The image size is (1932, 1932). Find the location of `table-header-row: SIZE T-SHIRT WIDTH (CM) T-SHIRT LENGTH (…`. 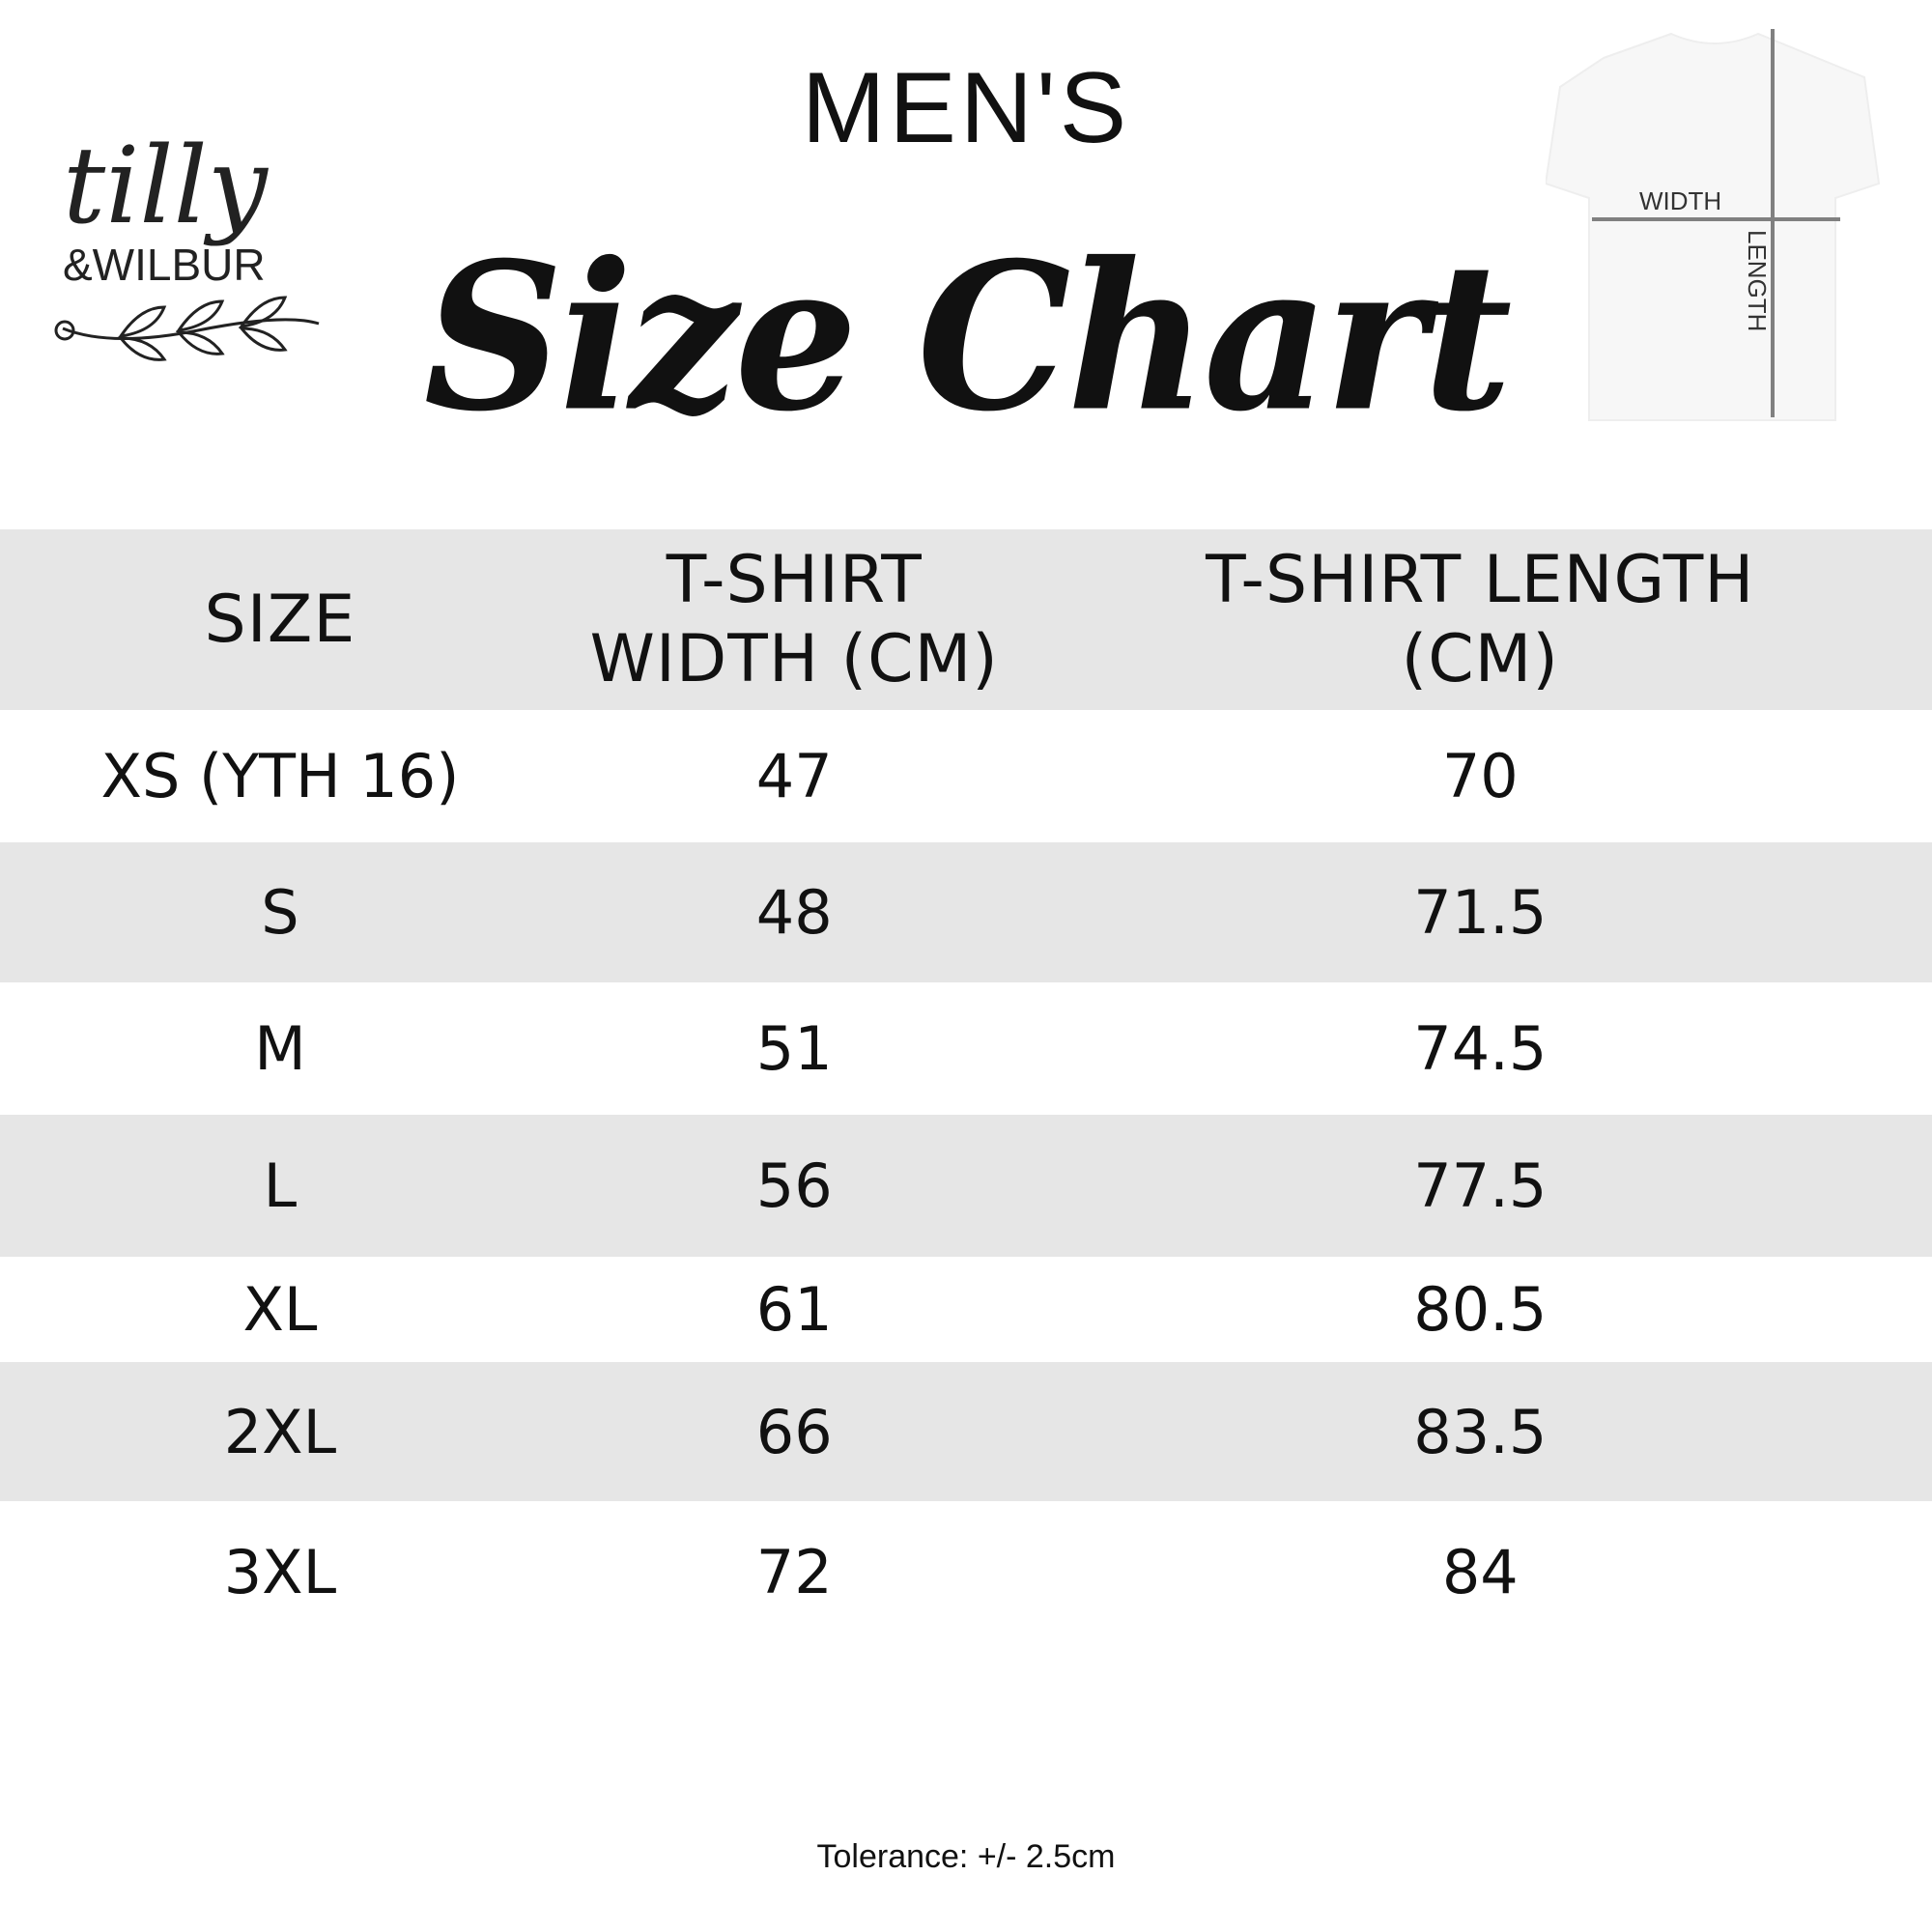

table-header-row: SIZE T-SHIRT WIDTH (CM) T-SHIRT LENGTH (… is located at coordinates (966, 619).